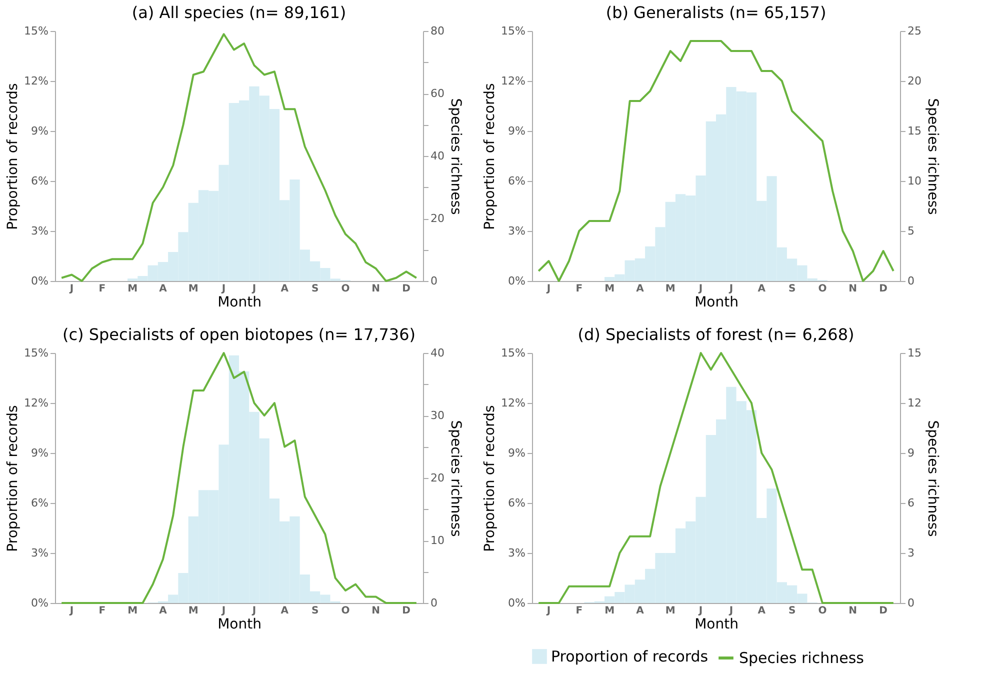 This screenshot has height=700, width=987. Describe the element at coordinates (239, 334) in the screenshot. I see `chart-title: (c) Specialists of open biotopes (n= 17,736)` at that location.